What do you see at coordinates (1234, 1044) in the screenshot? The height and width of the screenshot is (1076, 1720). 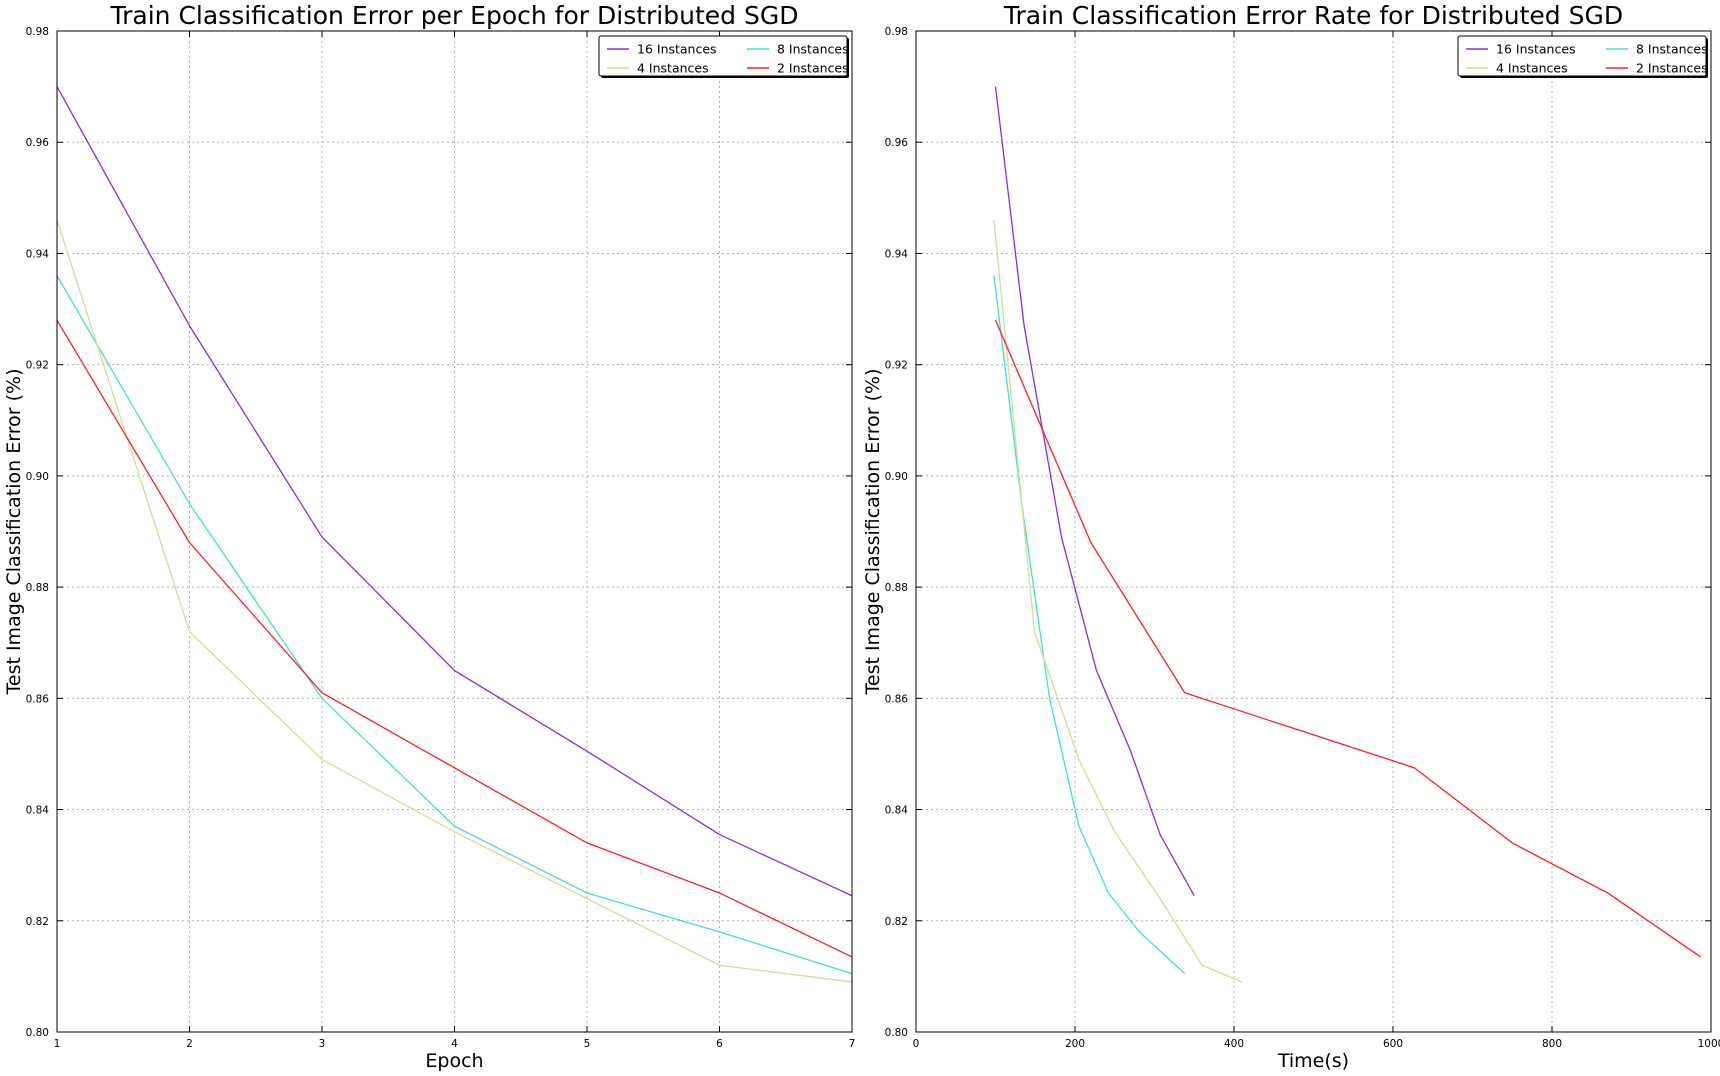 I see `x-tick-label: 400` at bounding box center [1234, 1044].